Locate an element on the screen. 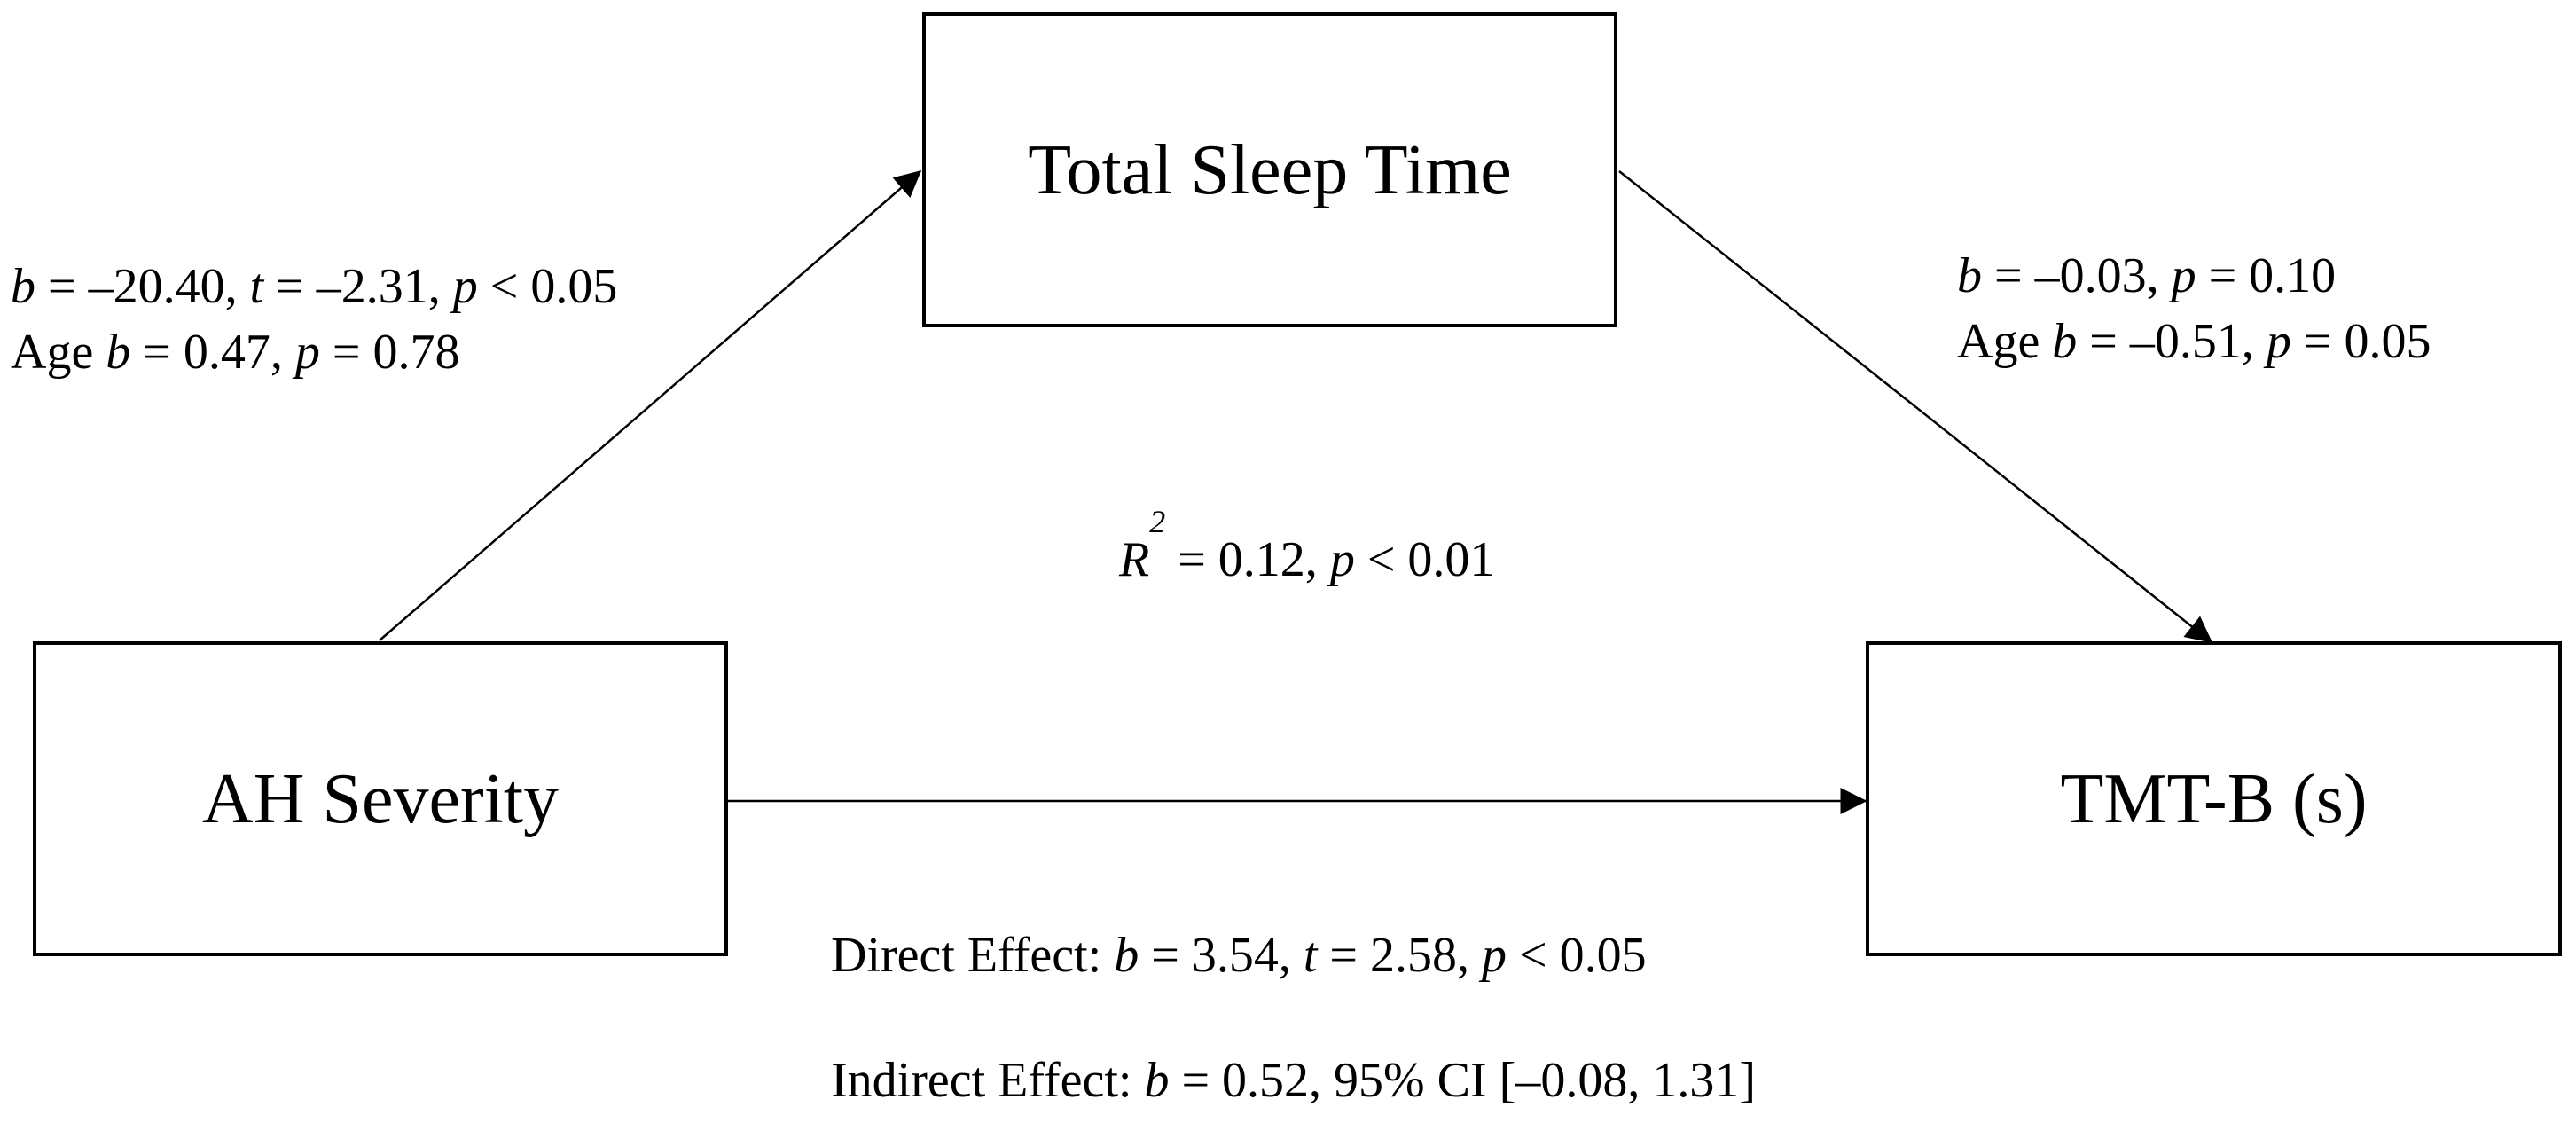 This screenshot has height=1123, width=2576. path-a-arrow is located at coordinates (650, 405).